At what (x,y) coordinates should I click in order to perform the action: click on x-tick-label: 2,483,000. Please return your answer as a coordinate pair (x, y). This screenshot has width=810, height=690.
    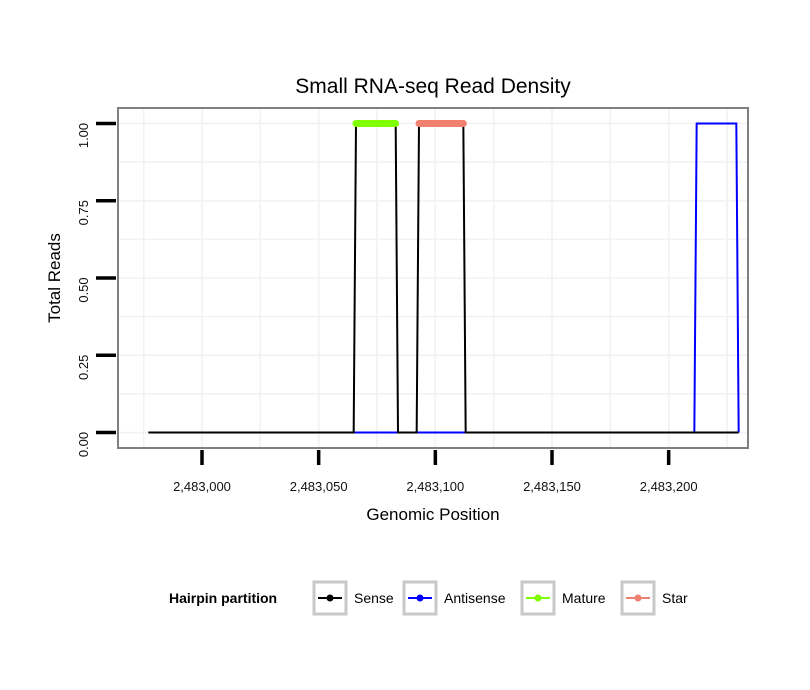
    Looking at the image, I should click on (202, 486).